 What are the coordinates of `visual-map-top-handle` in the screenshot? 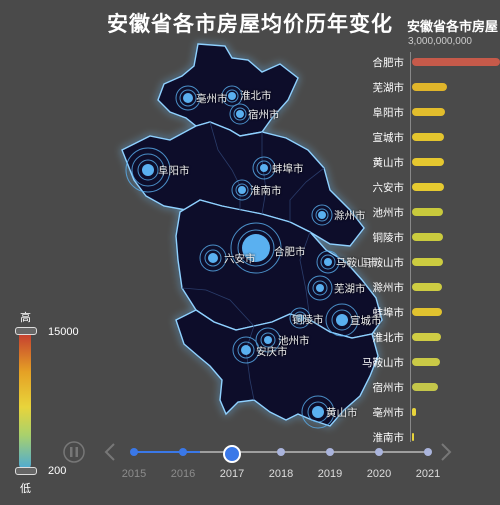 It's located at (26, 331).